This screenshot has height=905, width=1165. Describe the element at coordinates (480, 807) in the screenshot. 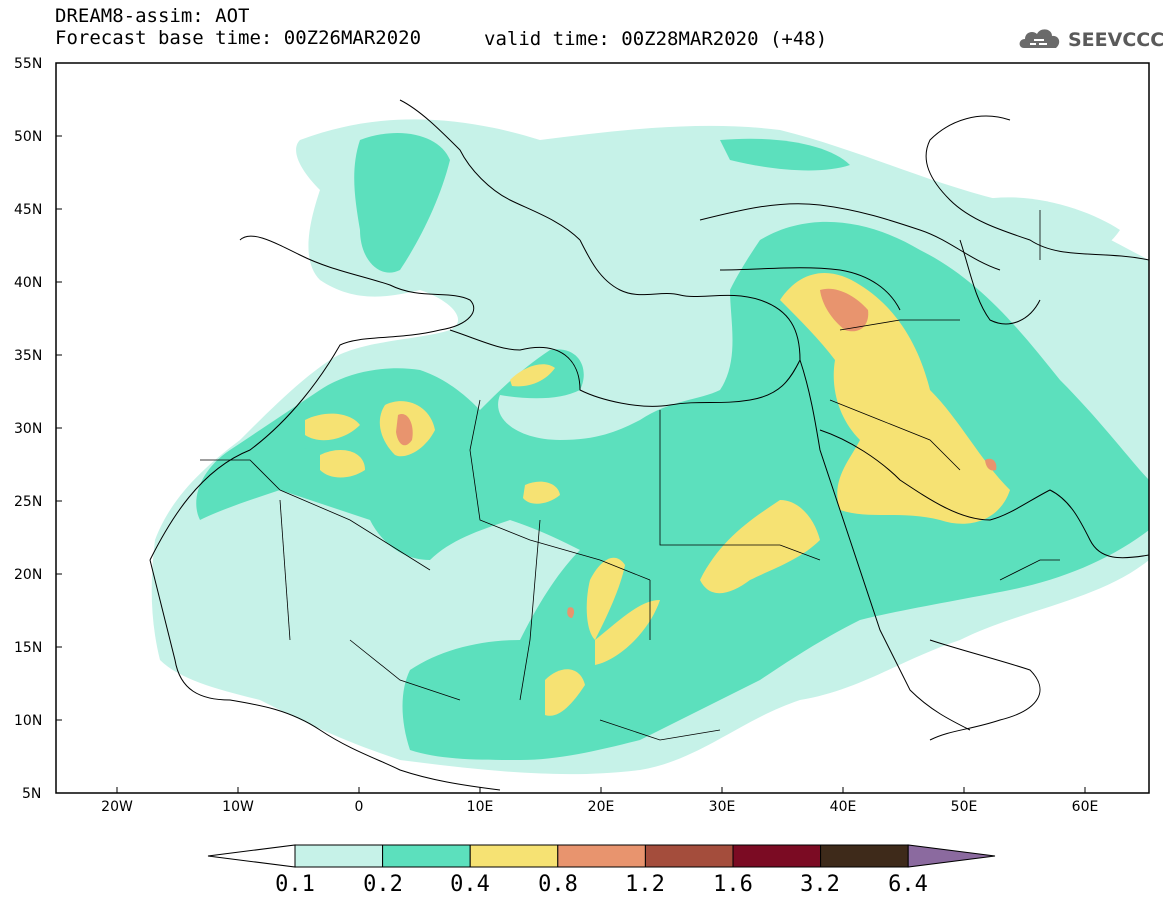

I see `lon-label: 10E` at that location.